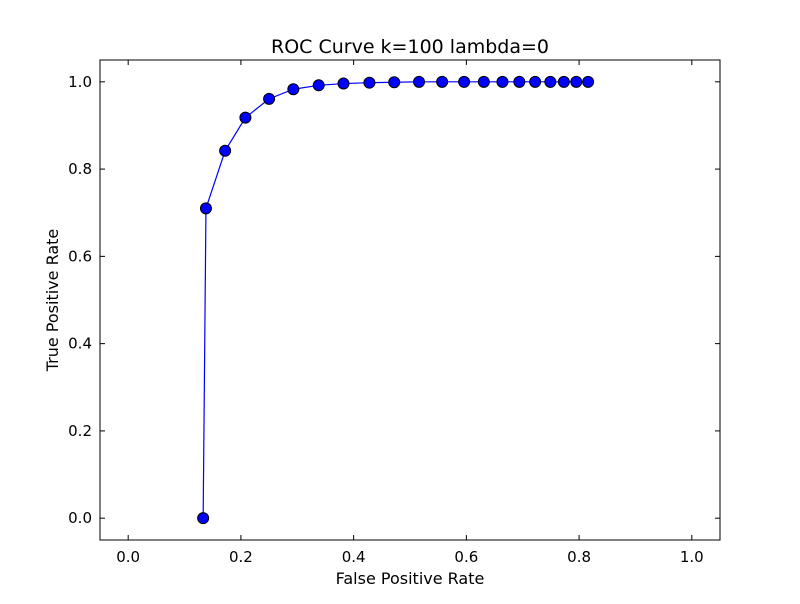 The image size is (800, 604). What do you see at coordinates (410, 578) in the screenshot?
I see `x-axis-label: False Positive Rate` at bounding box center [410, 578].